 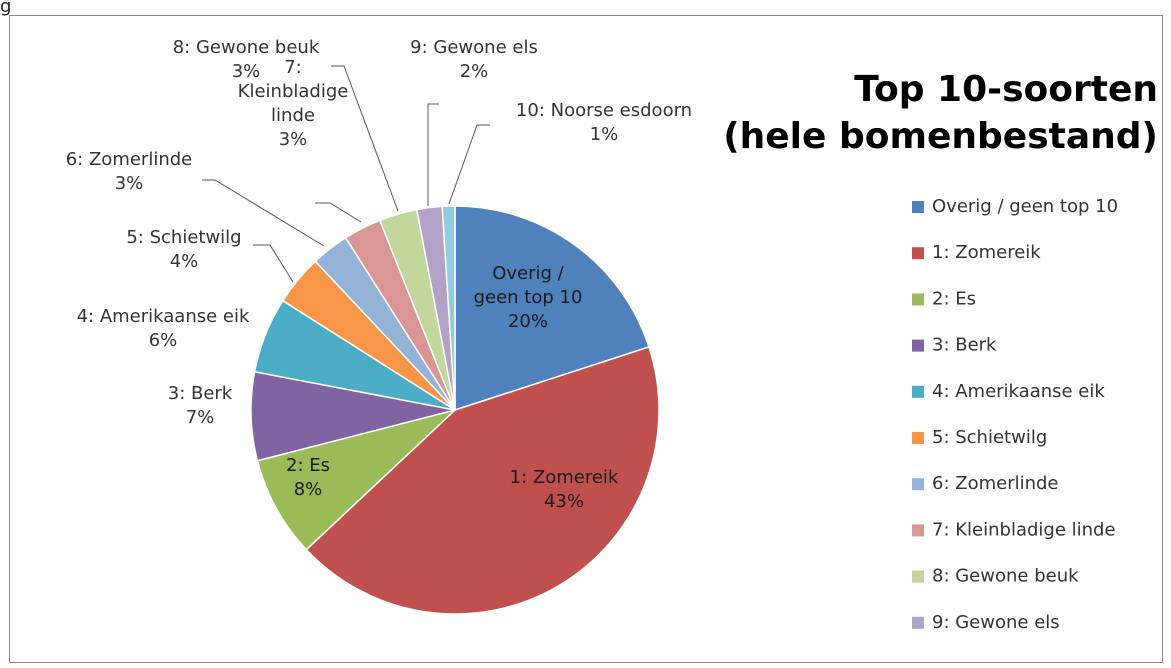 I want to click on legend-label: 6: Zomerlinde, so click(x=995, y=483).